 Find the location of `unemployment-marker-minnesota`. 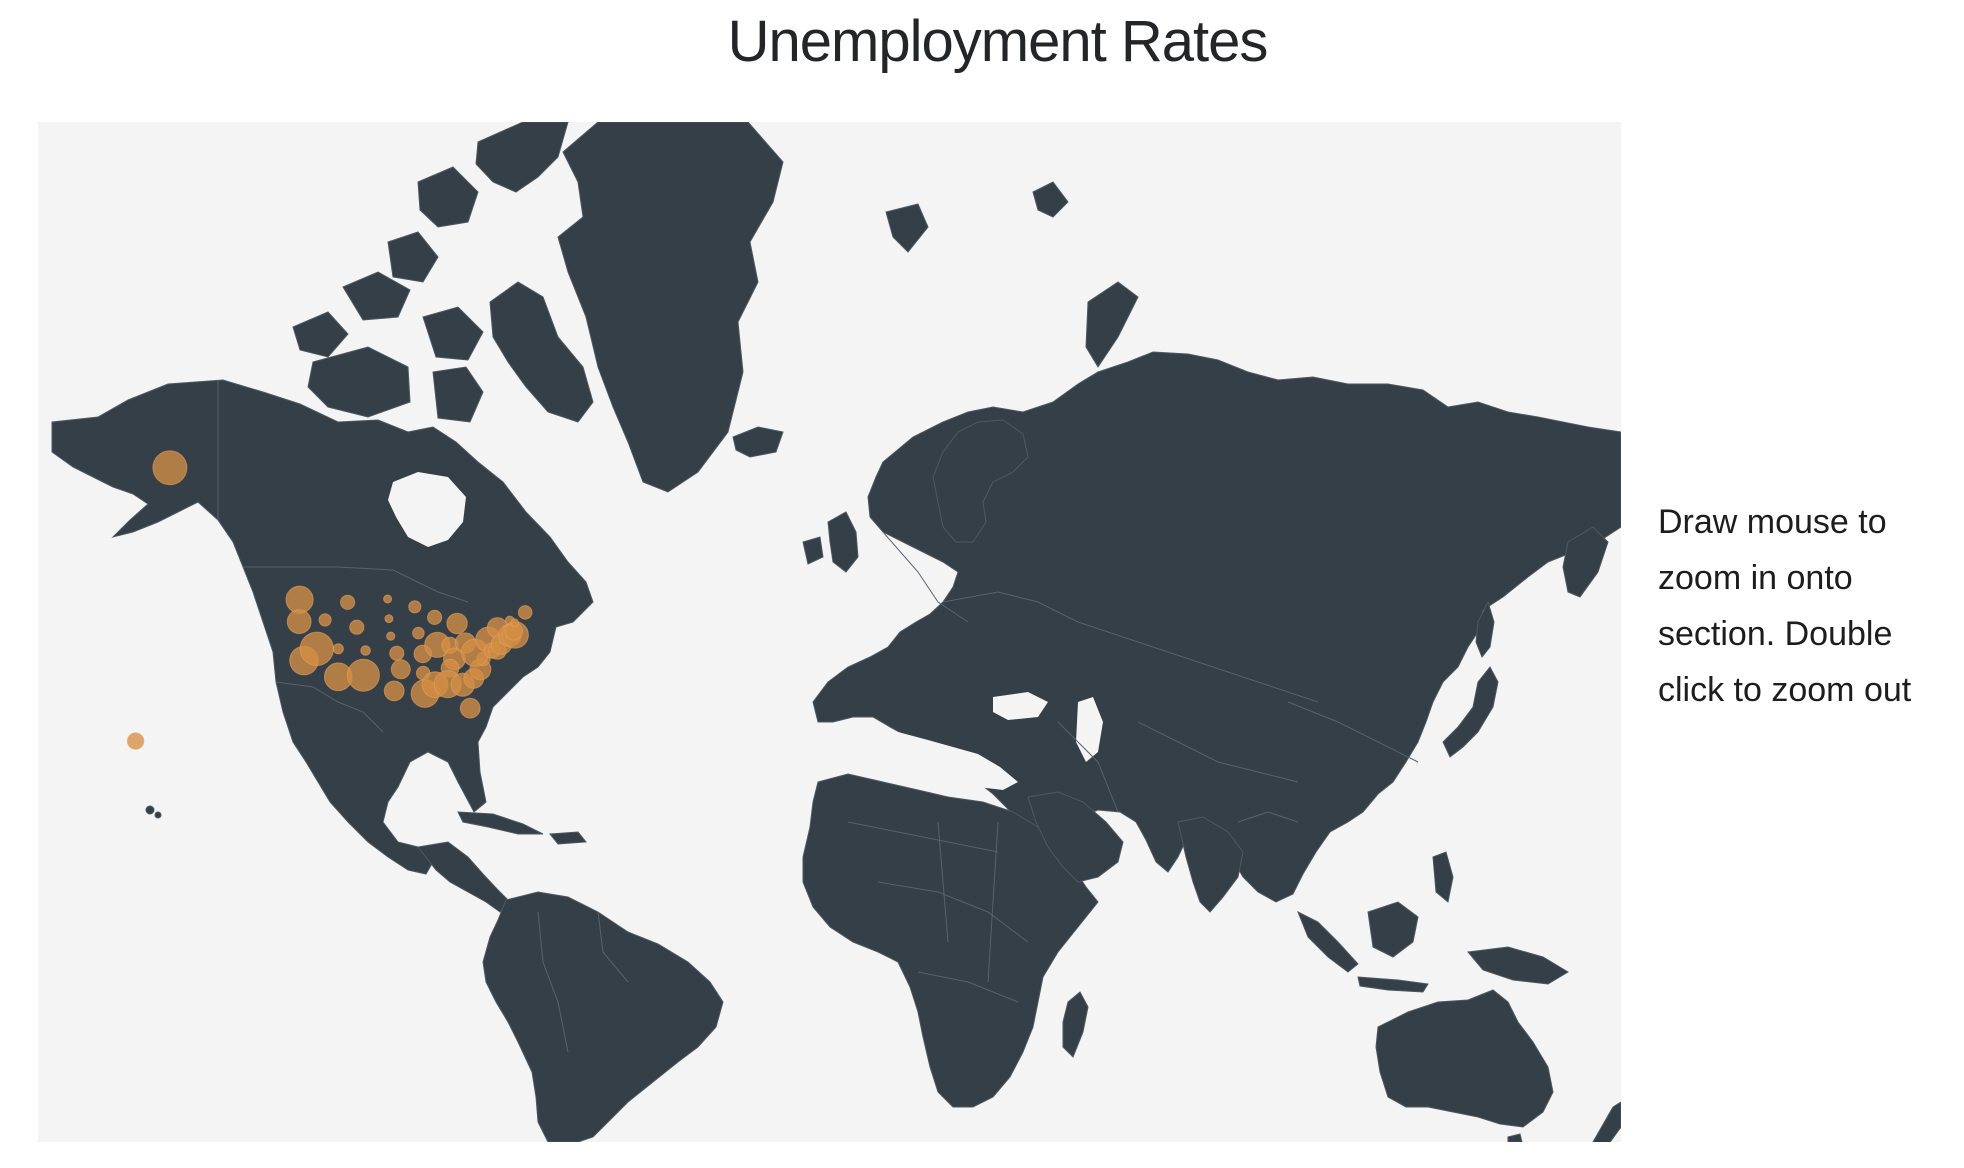

unemployment-marker-minnesota is located at coordinates (415, 607).